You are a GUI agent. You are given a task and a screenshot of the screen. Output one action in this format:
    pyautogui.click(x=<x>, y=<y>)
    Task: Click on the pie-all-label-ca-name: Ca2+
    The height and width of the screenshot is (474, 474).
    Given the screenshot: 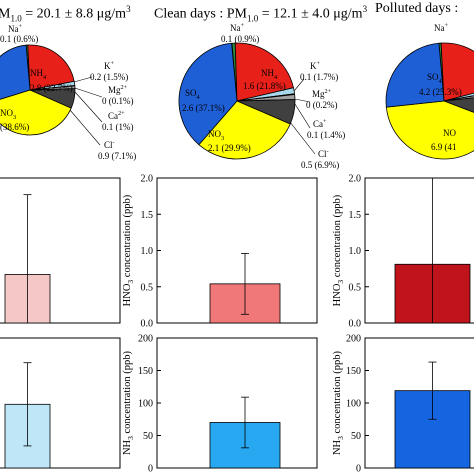 What is the action you would take?
    pyautogui.click(x=116, y=115)
    